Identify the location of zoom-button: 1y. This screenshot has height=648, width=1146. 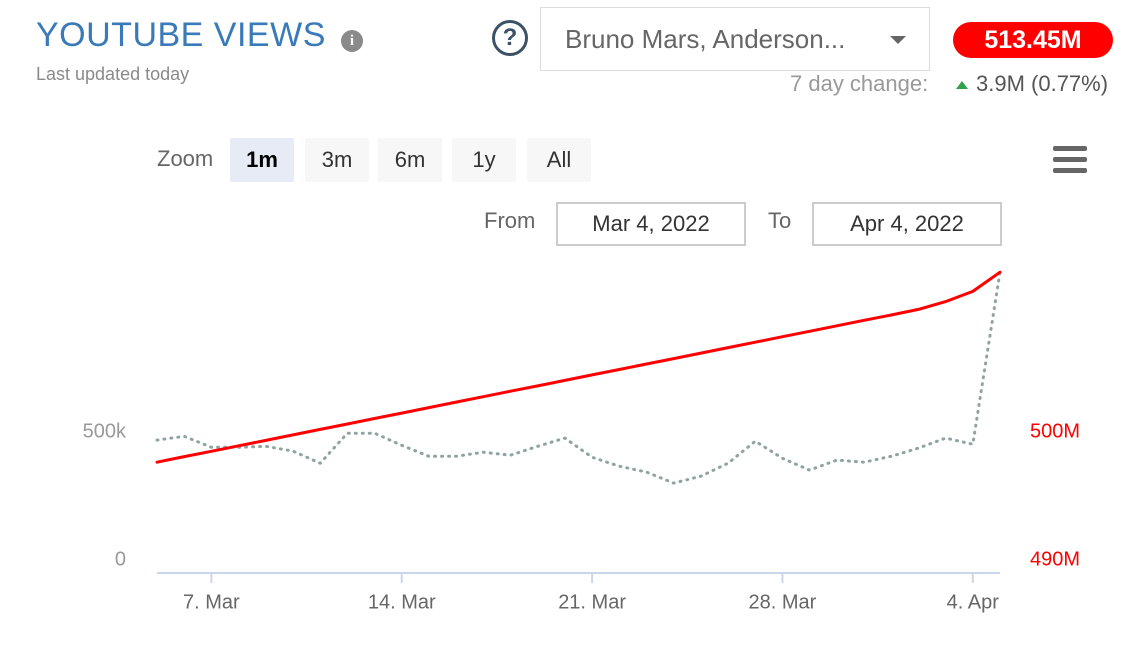
(484, 160).